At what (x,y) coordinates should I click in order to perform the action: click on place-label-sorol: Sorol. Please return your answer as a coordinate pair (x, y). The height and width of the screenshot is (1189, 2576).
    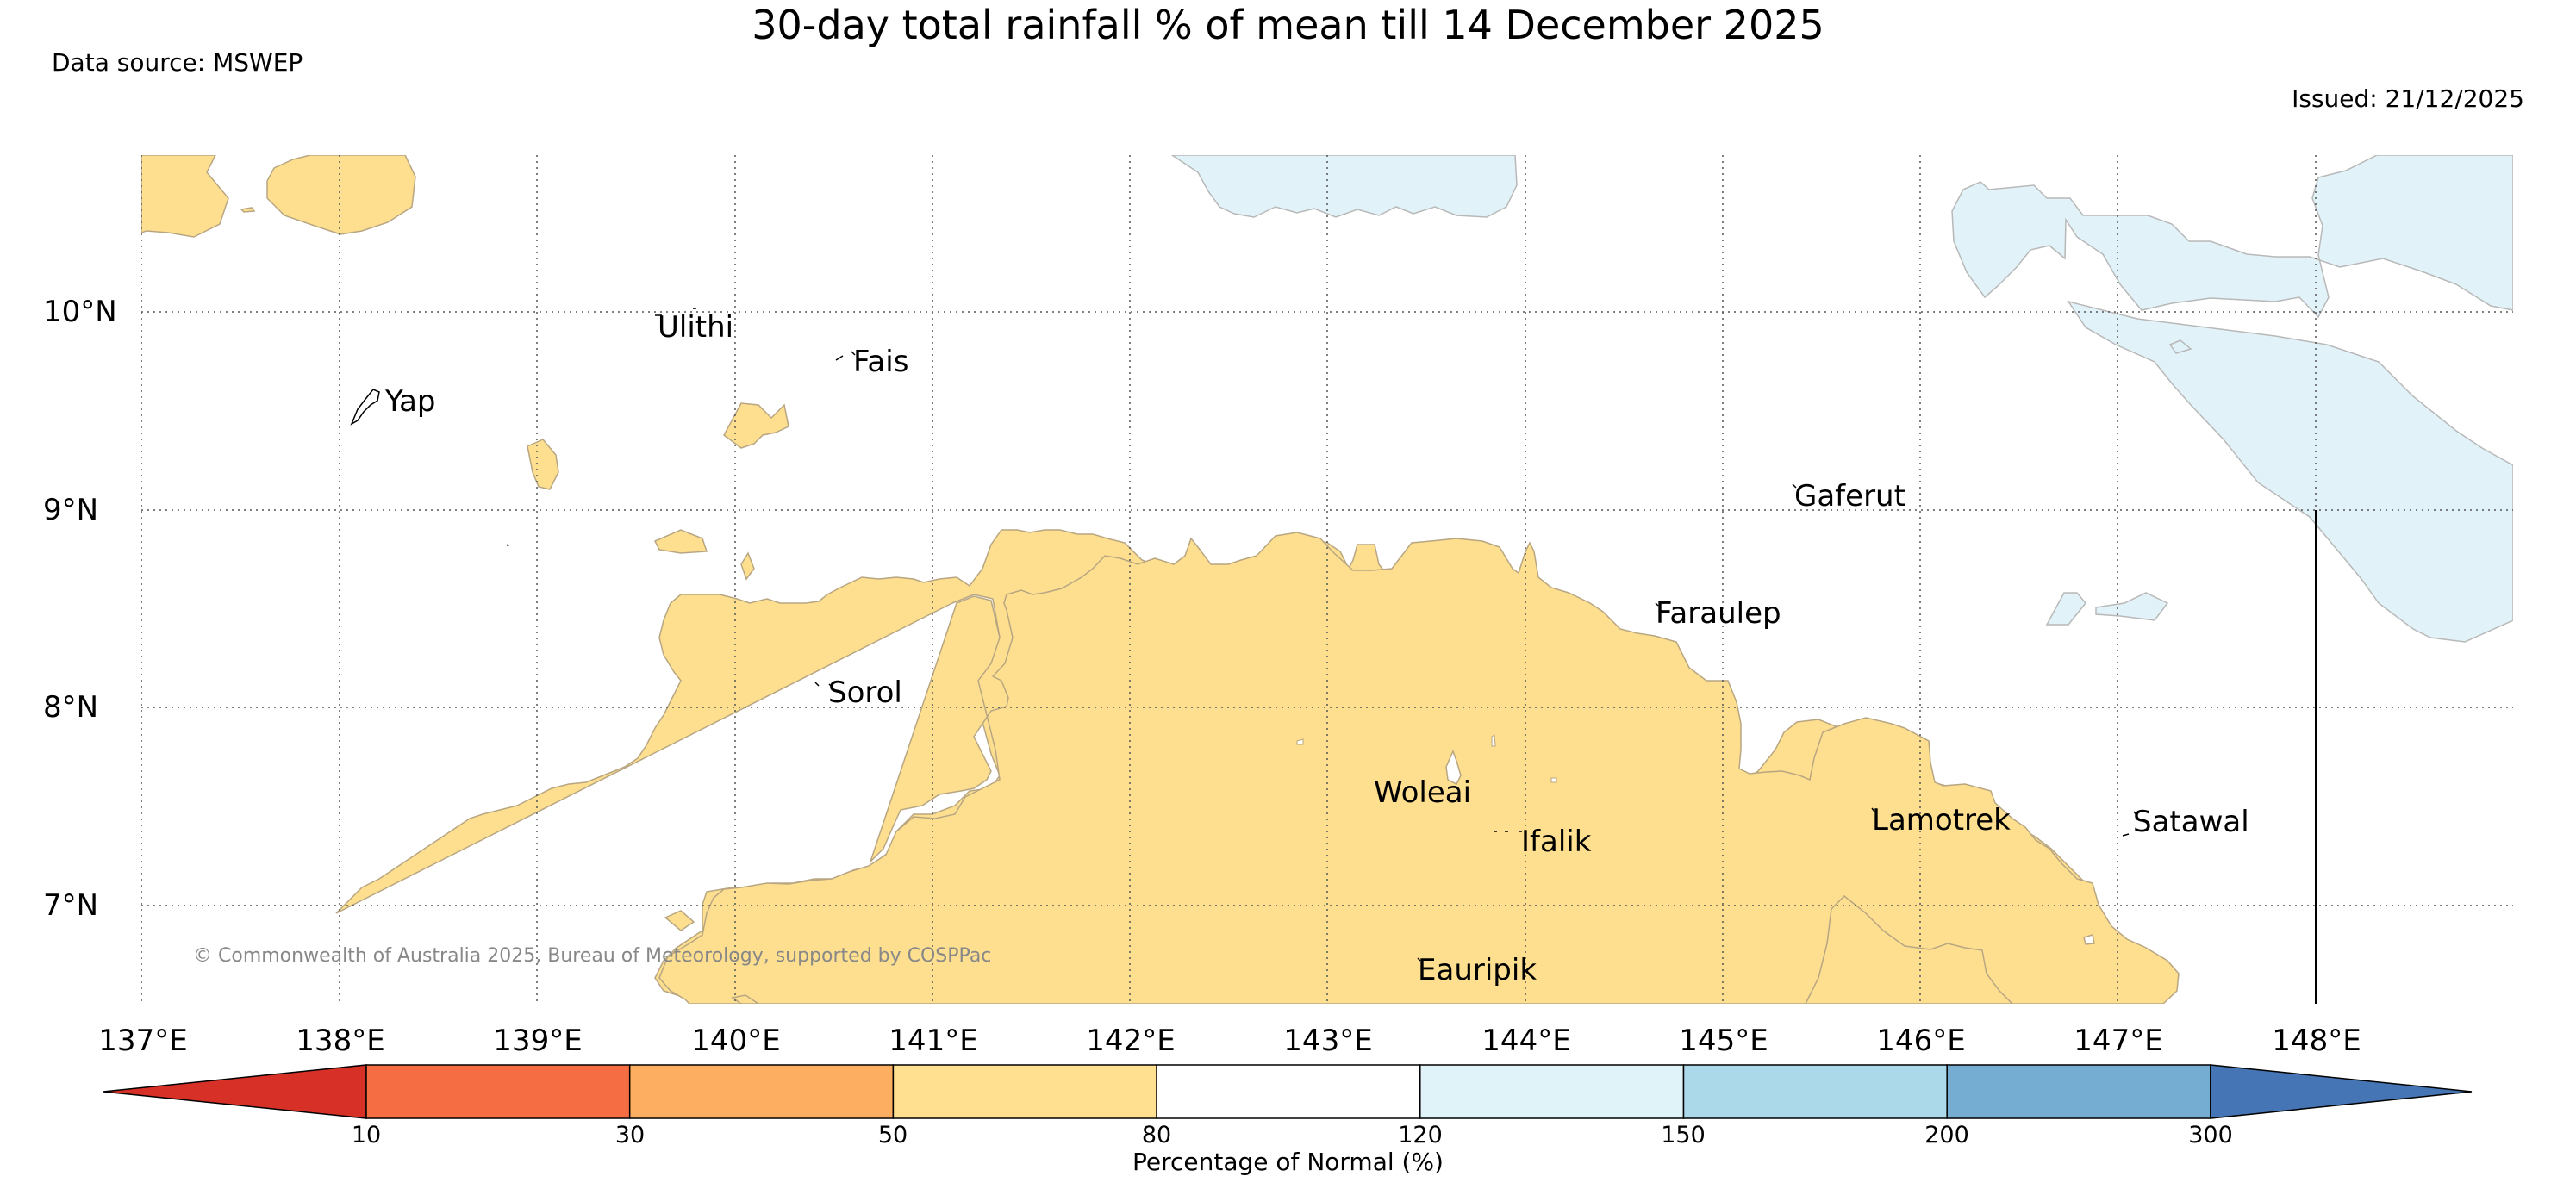
    Looking at the image, I should click on (865, 692).